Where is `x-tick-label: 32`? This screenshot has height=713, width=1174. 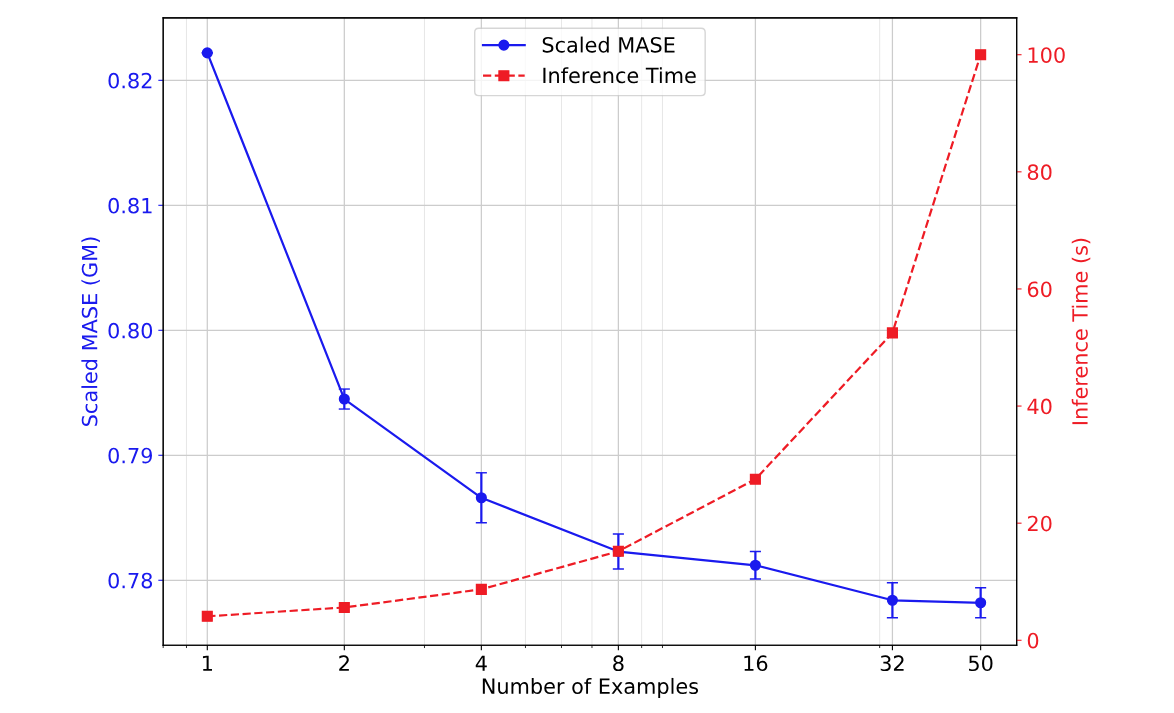 x-tick-label: 32 is located at coordinates (892, 663).